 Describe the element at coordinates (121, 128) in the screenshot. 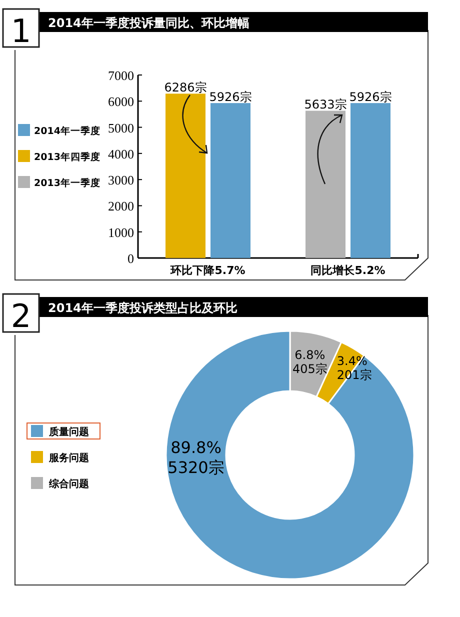

I see `y-tick-label: 5000` at that location.